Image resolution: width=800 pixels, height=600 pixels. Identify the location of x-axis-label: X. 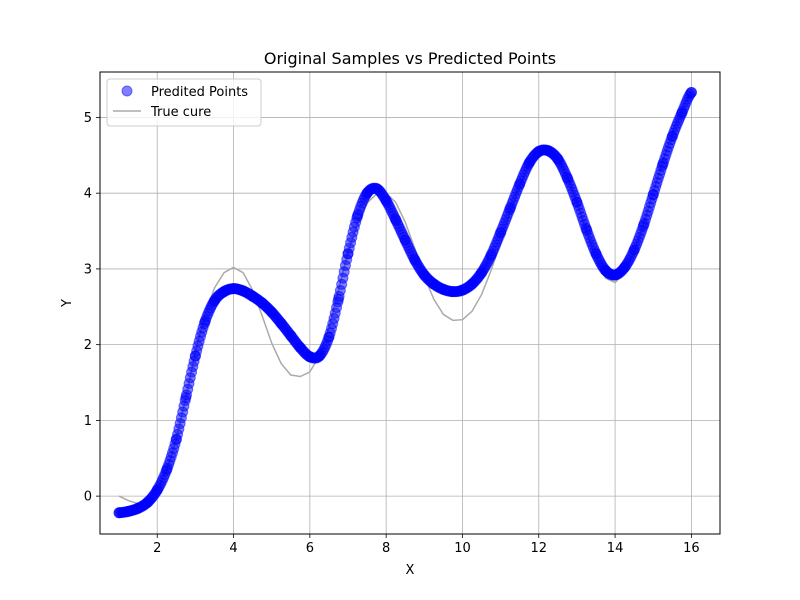
(410, 570).